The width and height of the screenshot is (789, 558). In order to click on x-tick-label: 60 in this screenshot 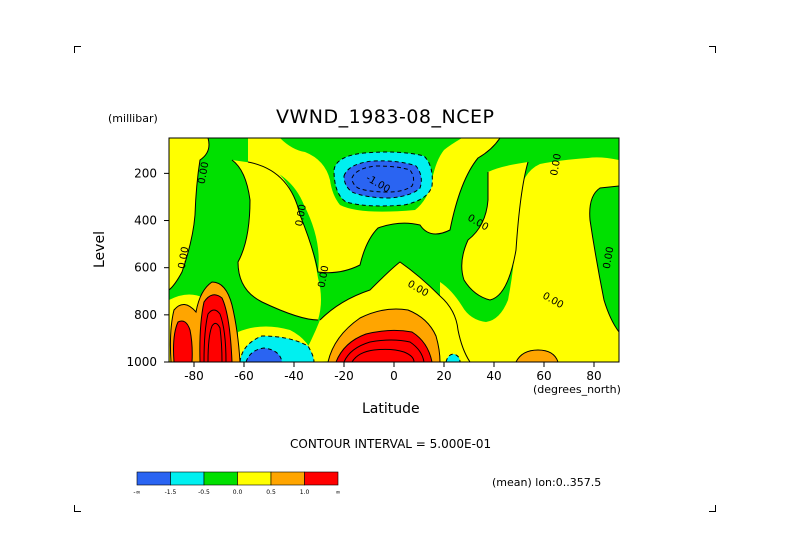, I will do `click(543, 376)`.